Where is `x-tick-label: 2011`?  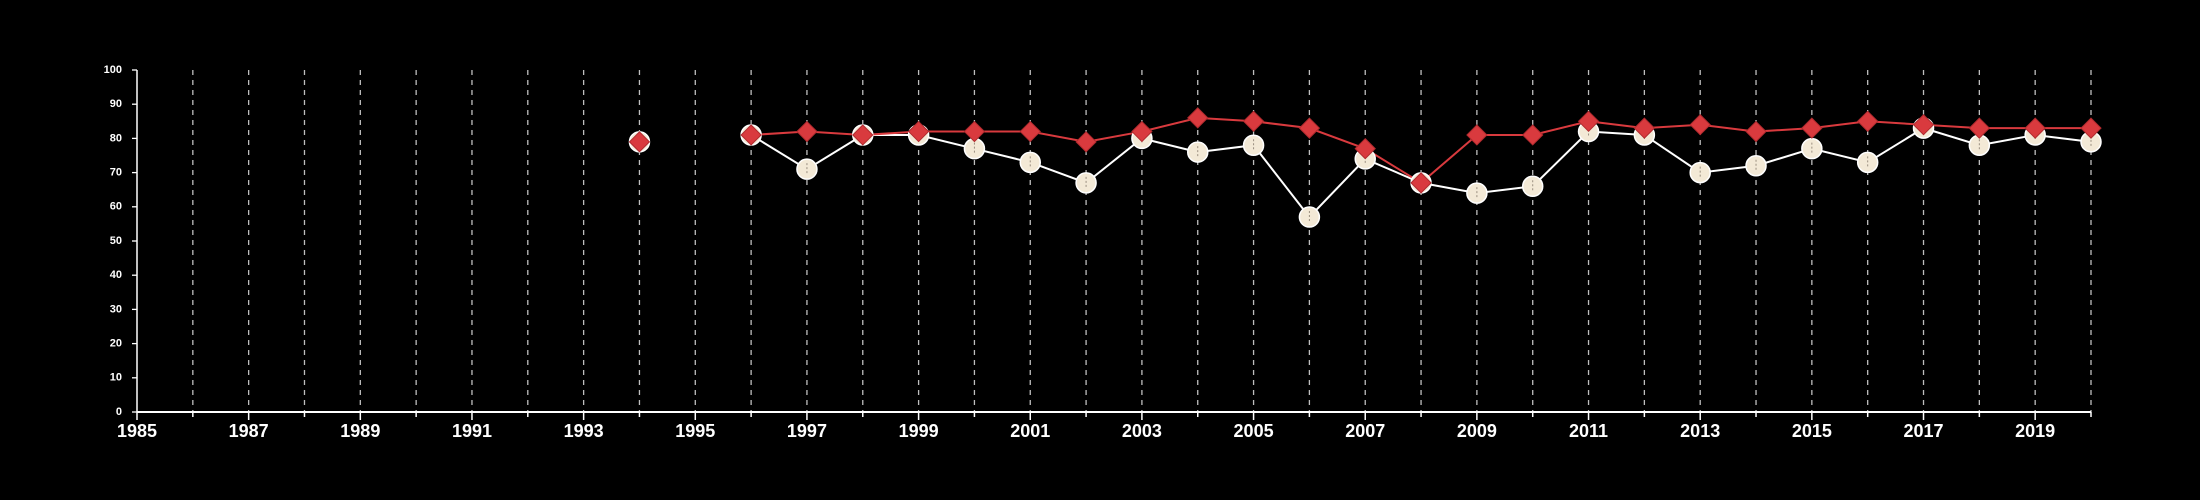 x-tick-label: 2011 is located at coordinates (1588, 431).